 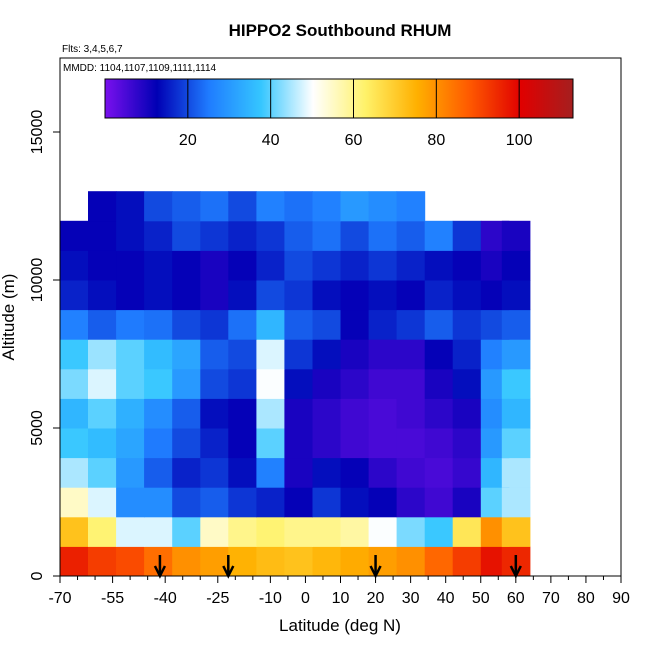 What do you see at coordinates (436, 140) in the screenshot?
I see `colorbar-tick-label: 80` at bounding box center [436, 140].